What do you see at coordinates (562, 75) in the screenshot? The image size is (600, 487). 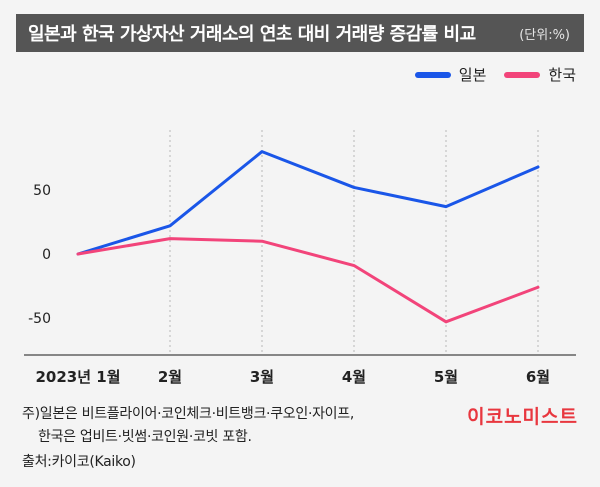 I see `legend-label-korea: 한국` at bounding box center [562, 75].